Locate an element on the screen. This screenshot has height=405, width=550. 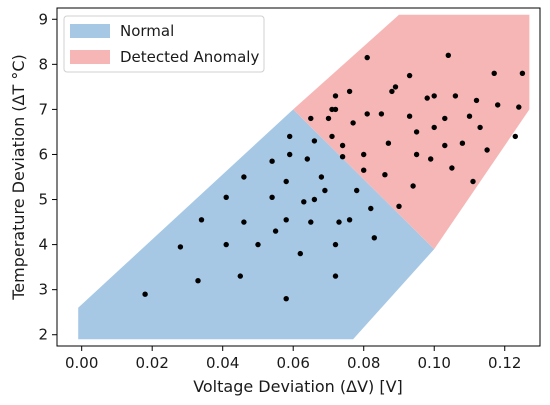
y-tick-label: 9 is located at coordinates (43, 19).